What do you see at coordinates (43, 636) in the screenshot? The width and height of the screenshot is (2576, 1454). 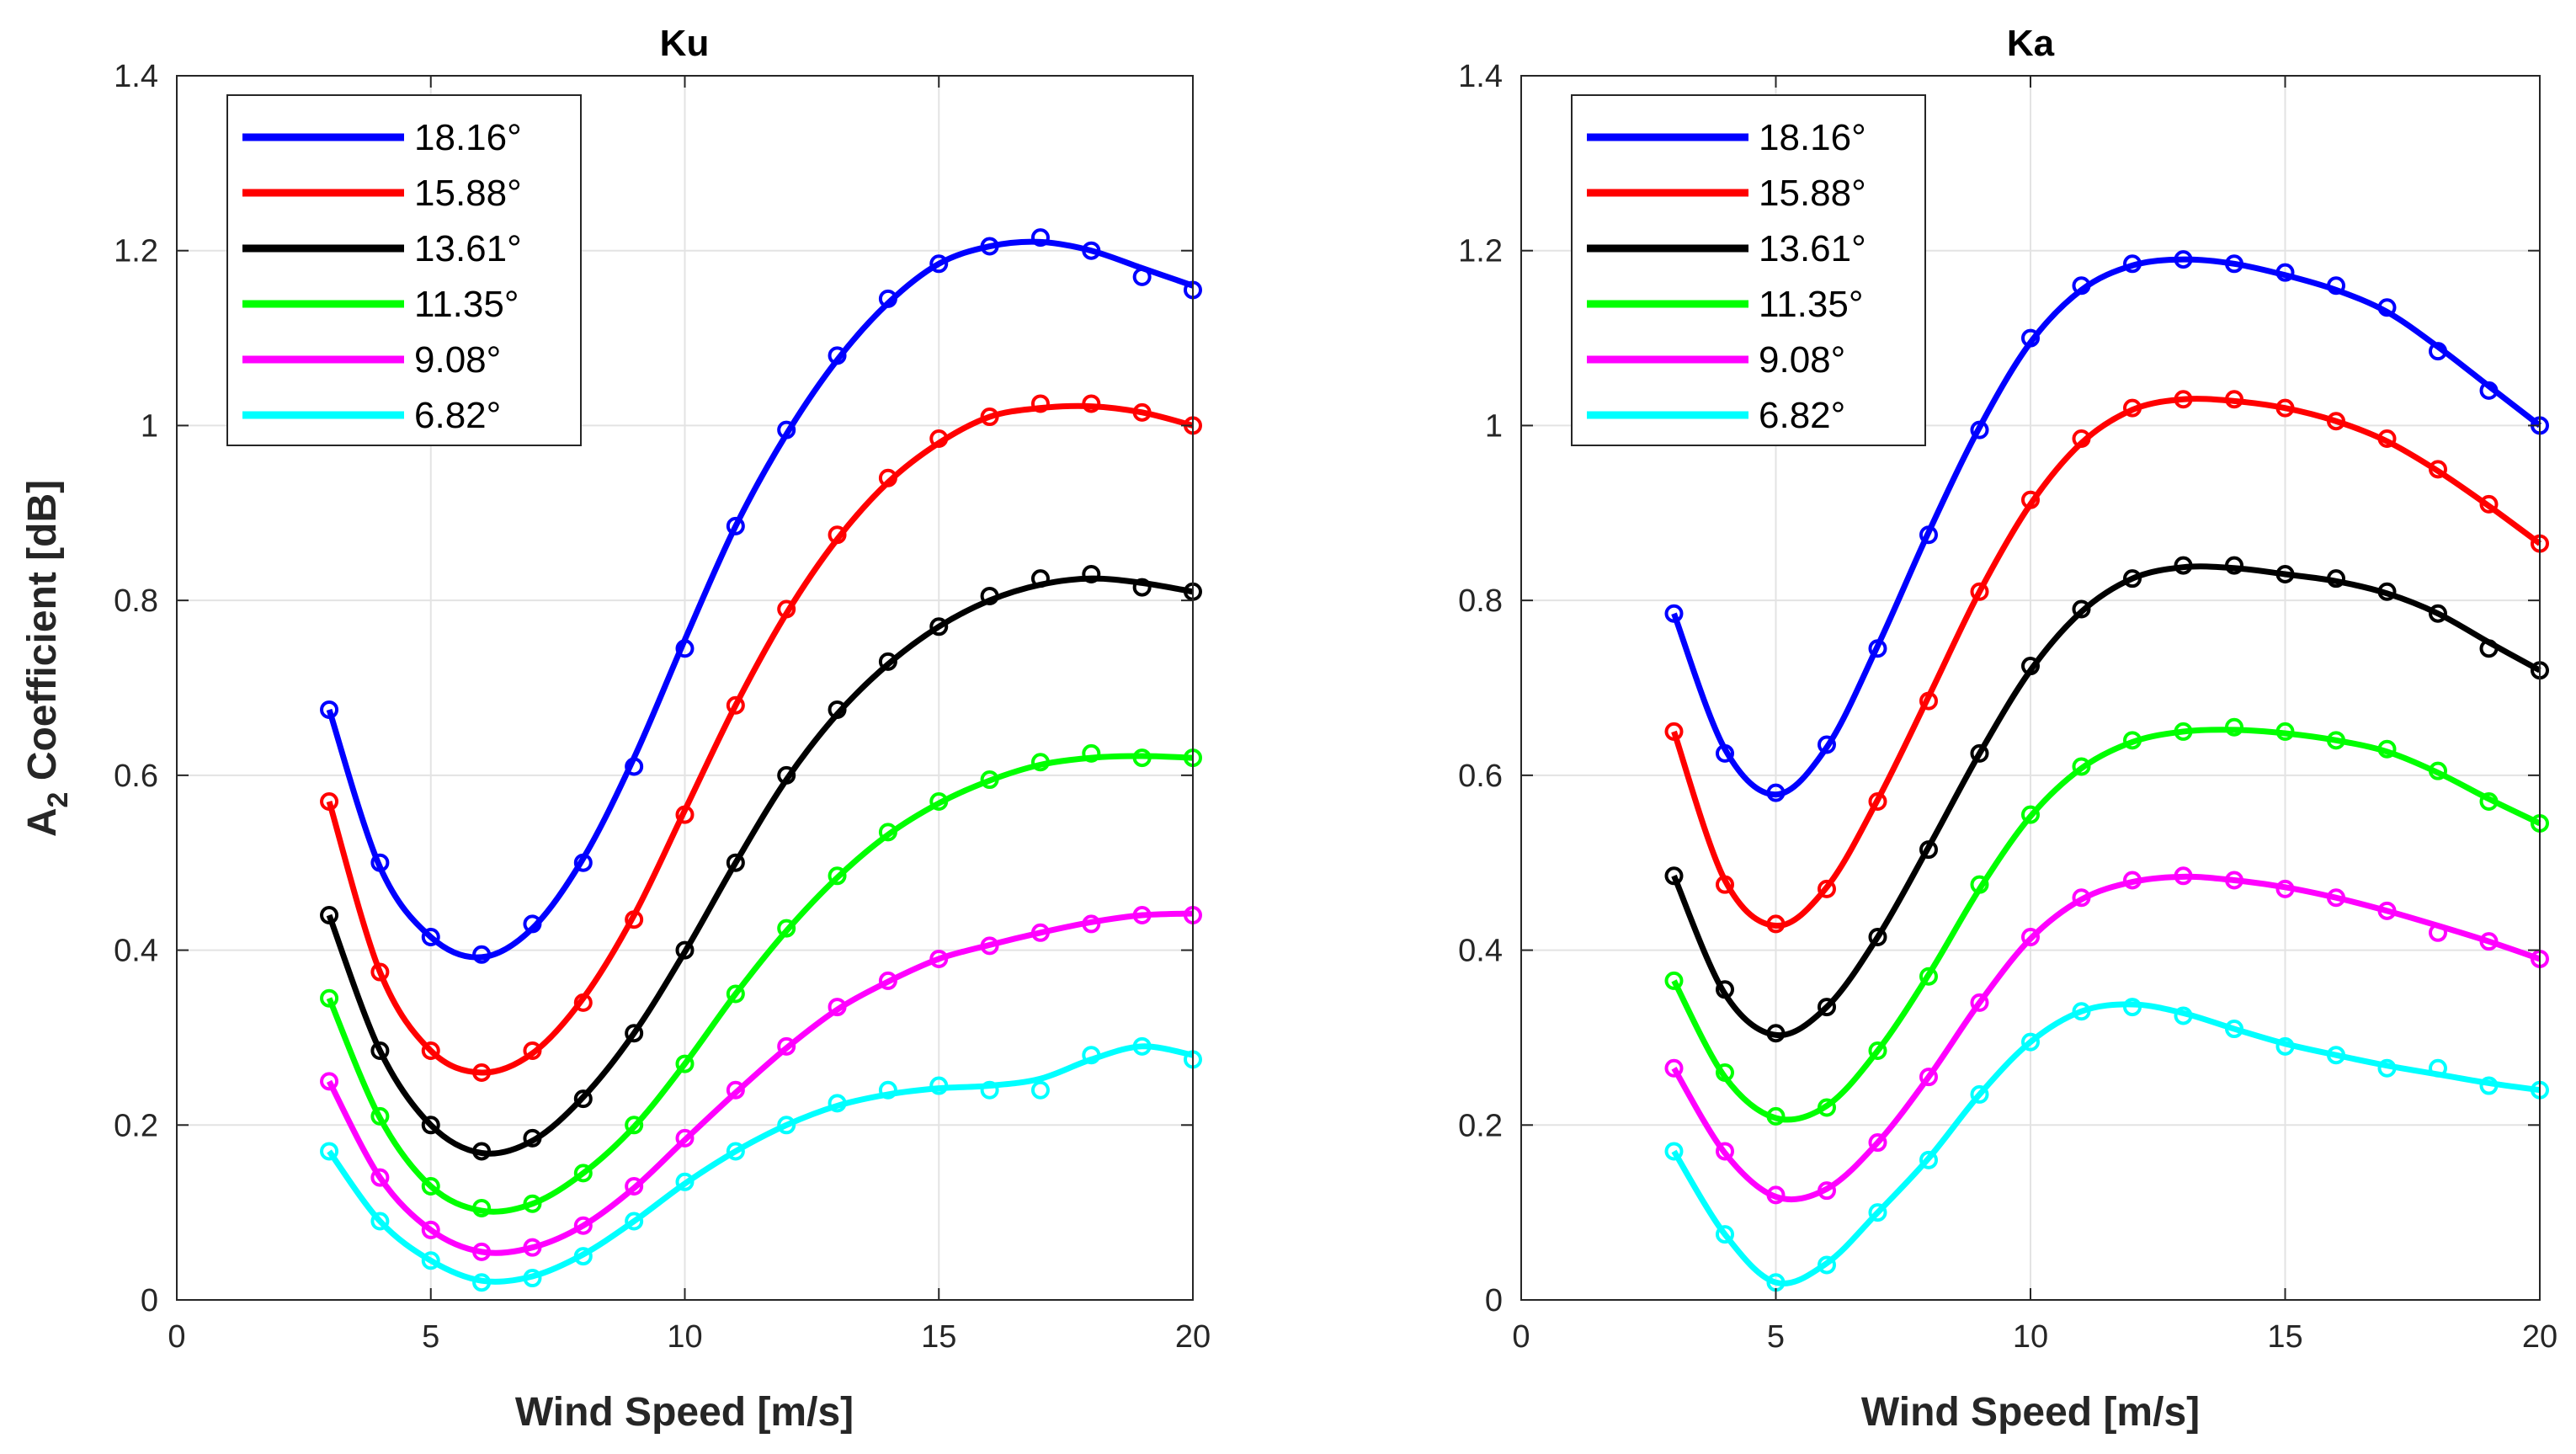 I see `y-axis-label-rest: Coefficient [dB]` at bounding box center [43, 636].